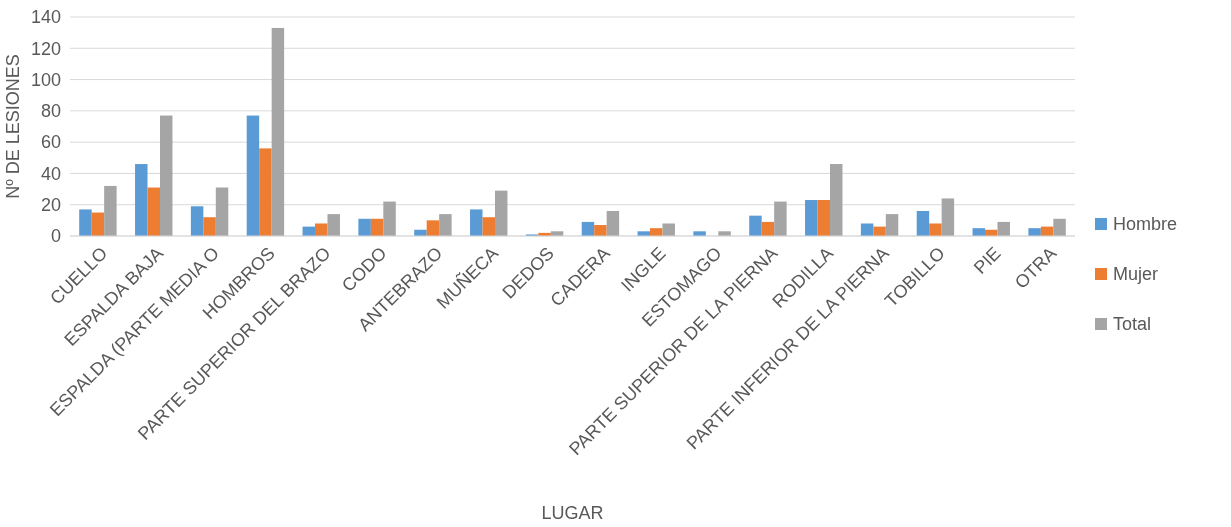 This screenshot has width=1231, height=527. Describe the element at coordinates (1136, 274) in the screenshot. I see `legend-label: Mujer` at that location.